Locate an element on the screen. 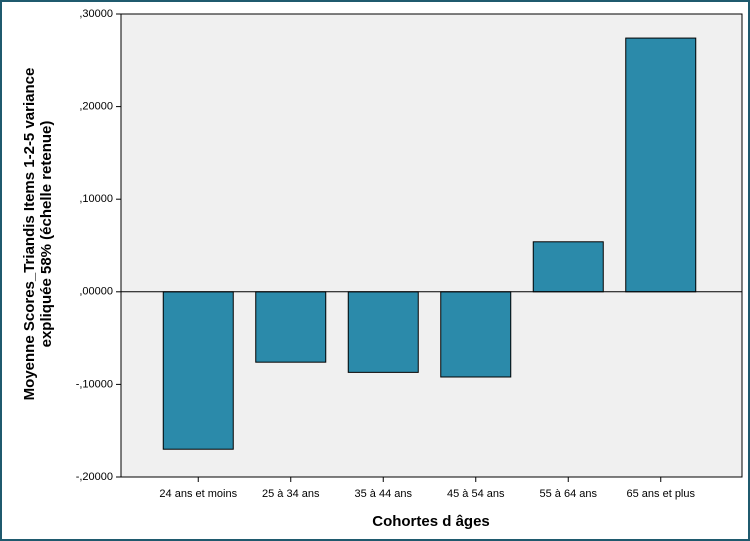 The image size is (750, 541). x-tick-label: 45 à 54 ans is located at coordinates (476, 494).